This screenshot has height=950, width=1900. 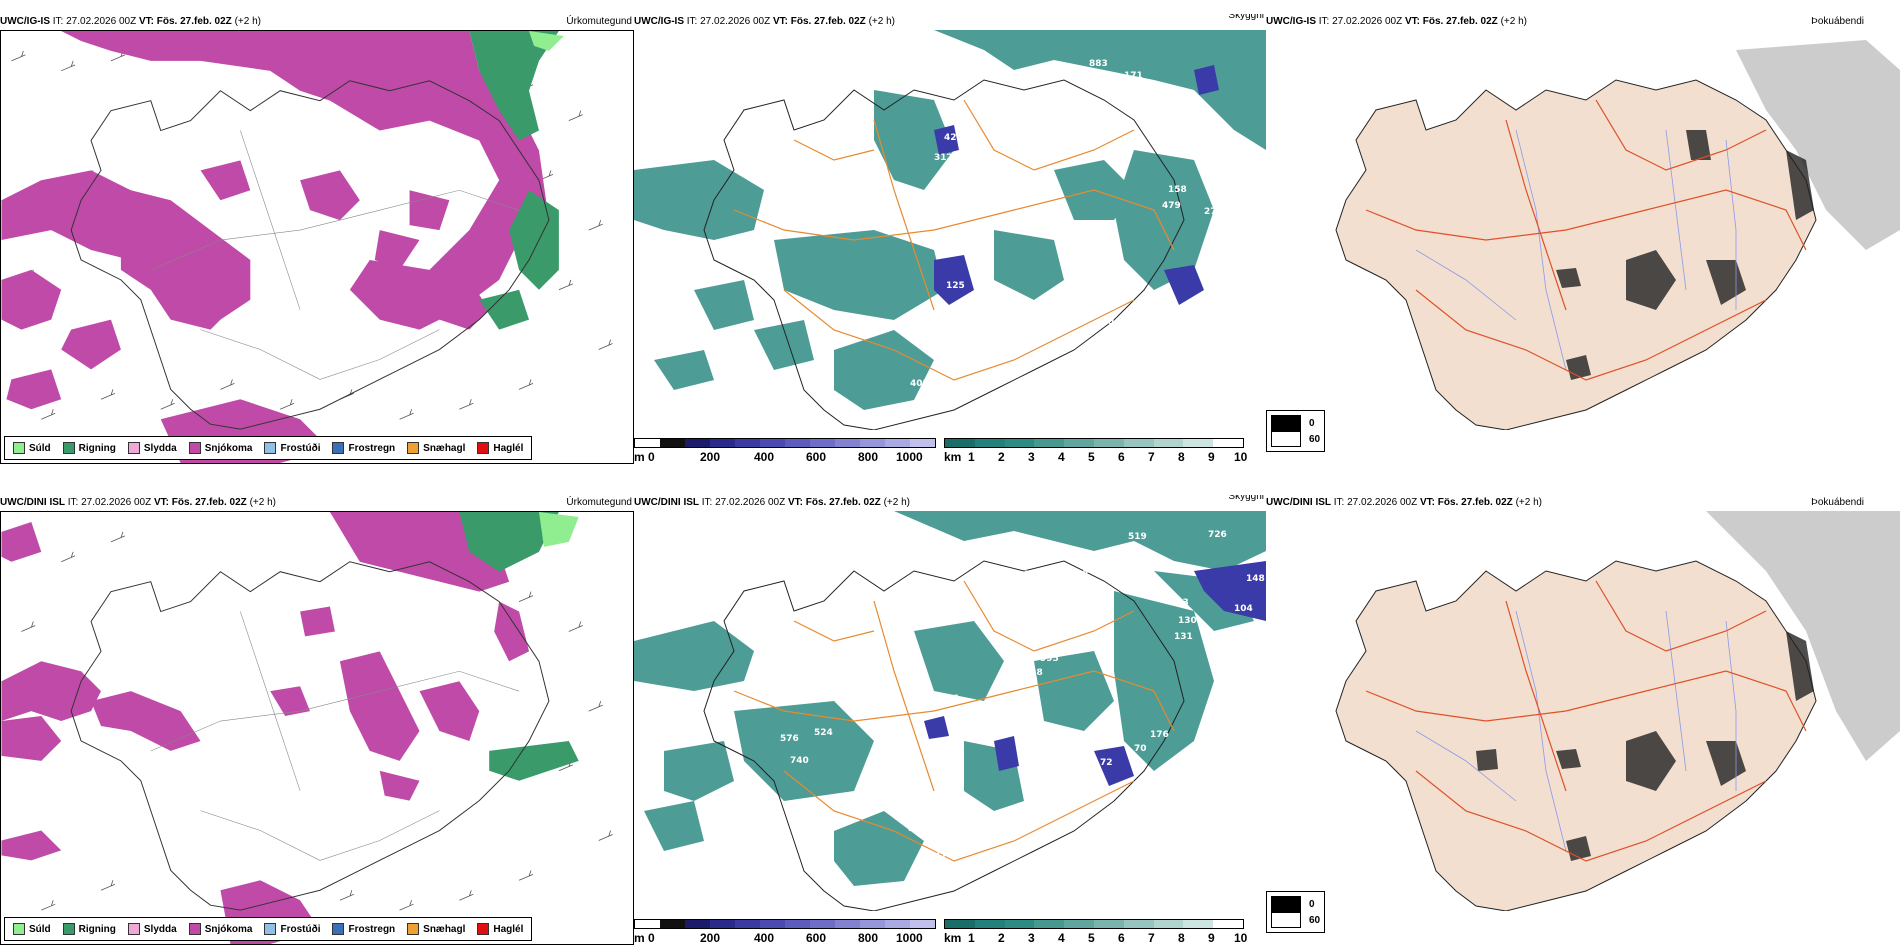 What do you see at coordinates (799, 761) in the screenshot?
I see `svg-text: 740` at bounding box center [799, 761].